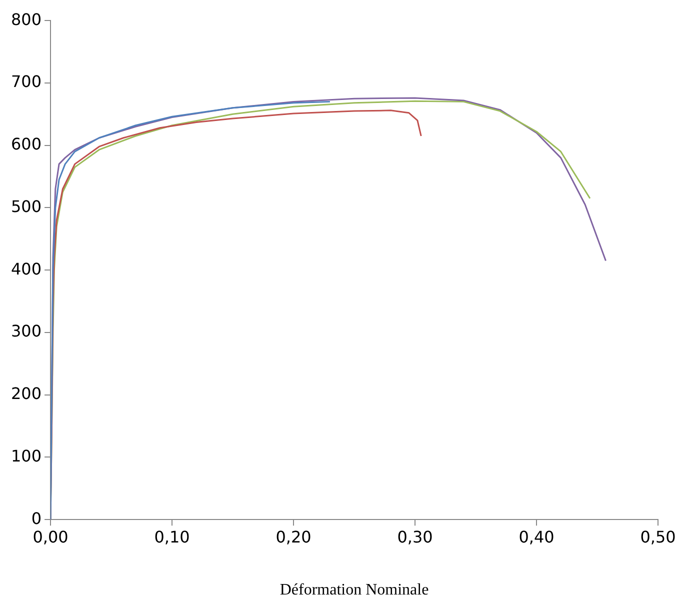 The width and height of the screenshot is (698, 614). Describe the element at coordinates (26, 456) in the screenshot. I see `y-tick-label: 100` at that location.